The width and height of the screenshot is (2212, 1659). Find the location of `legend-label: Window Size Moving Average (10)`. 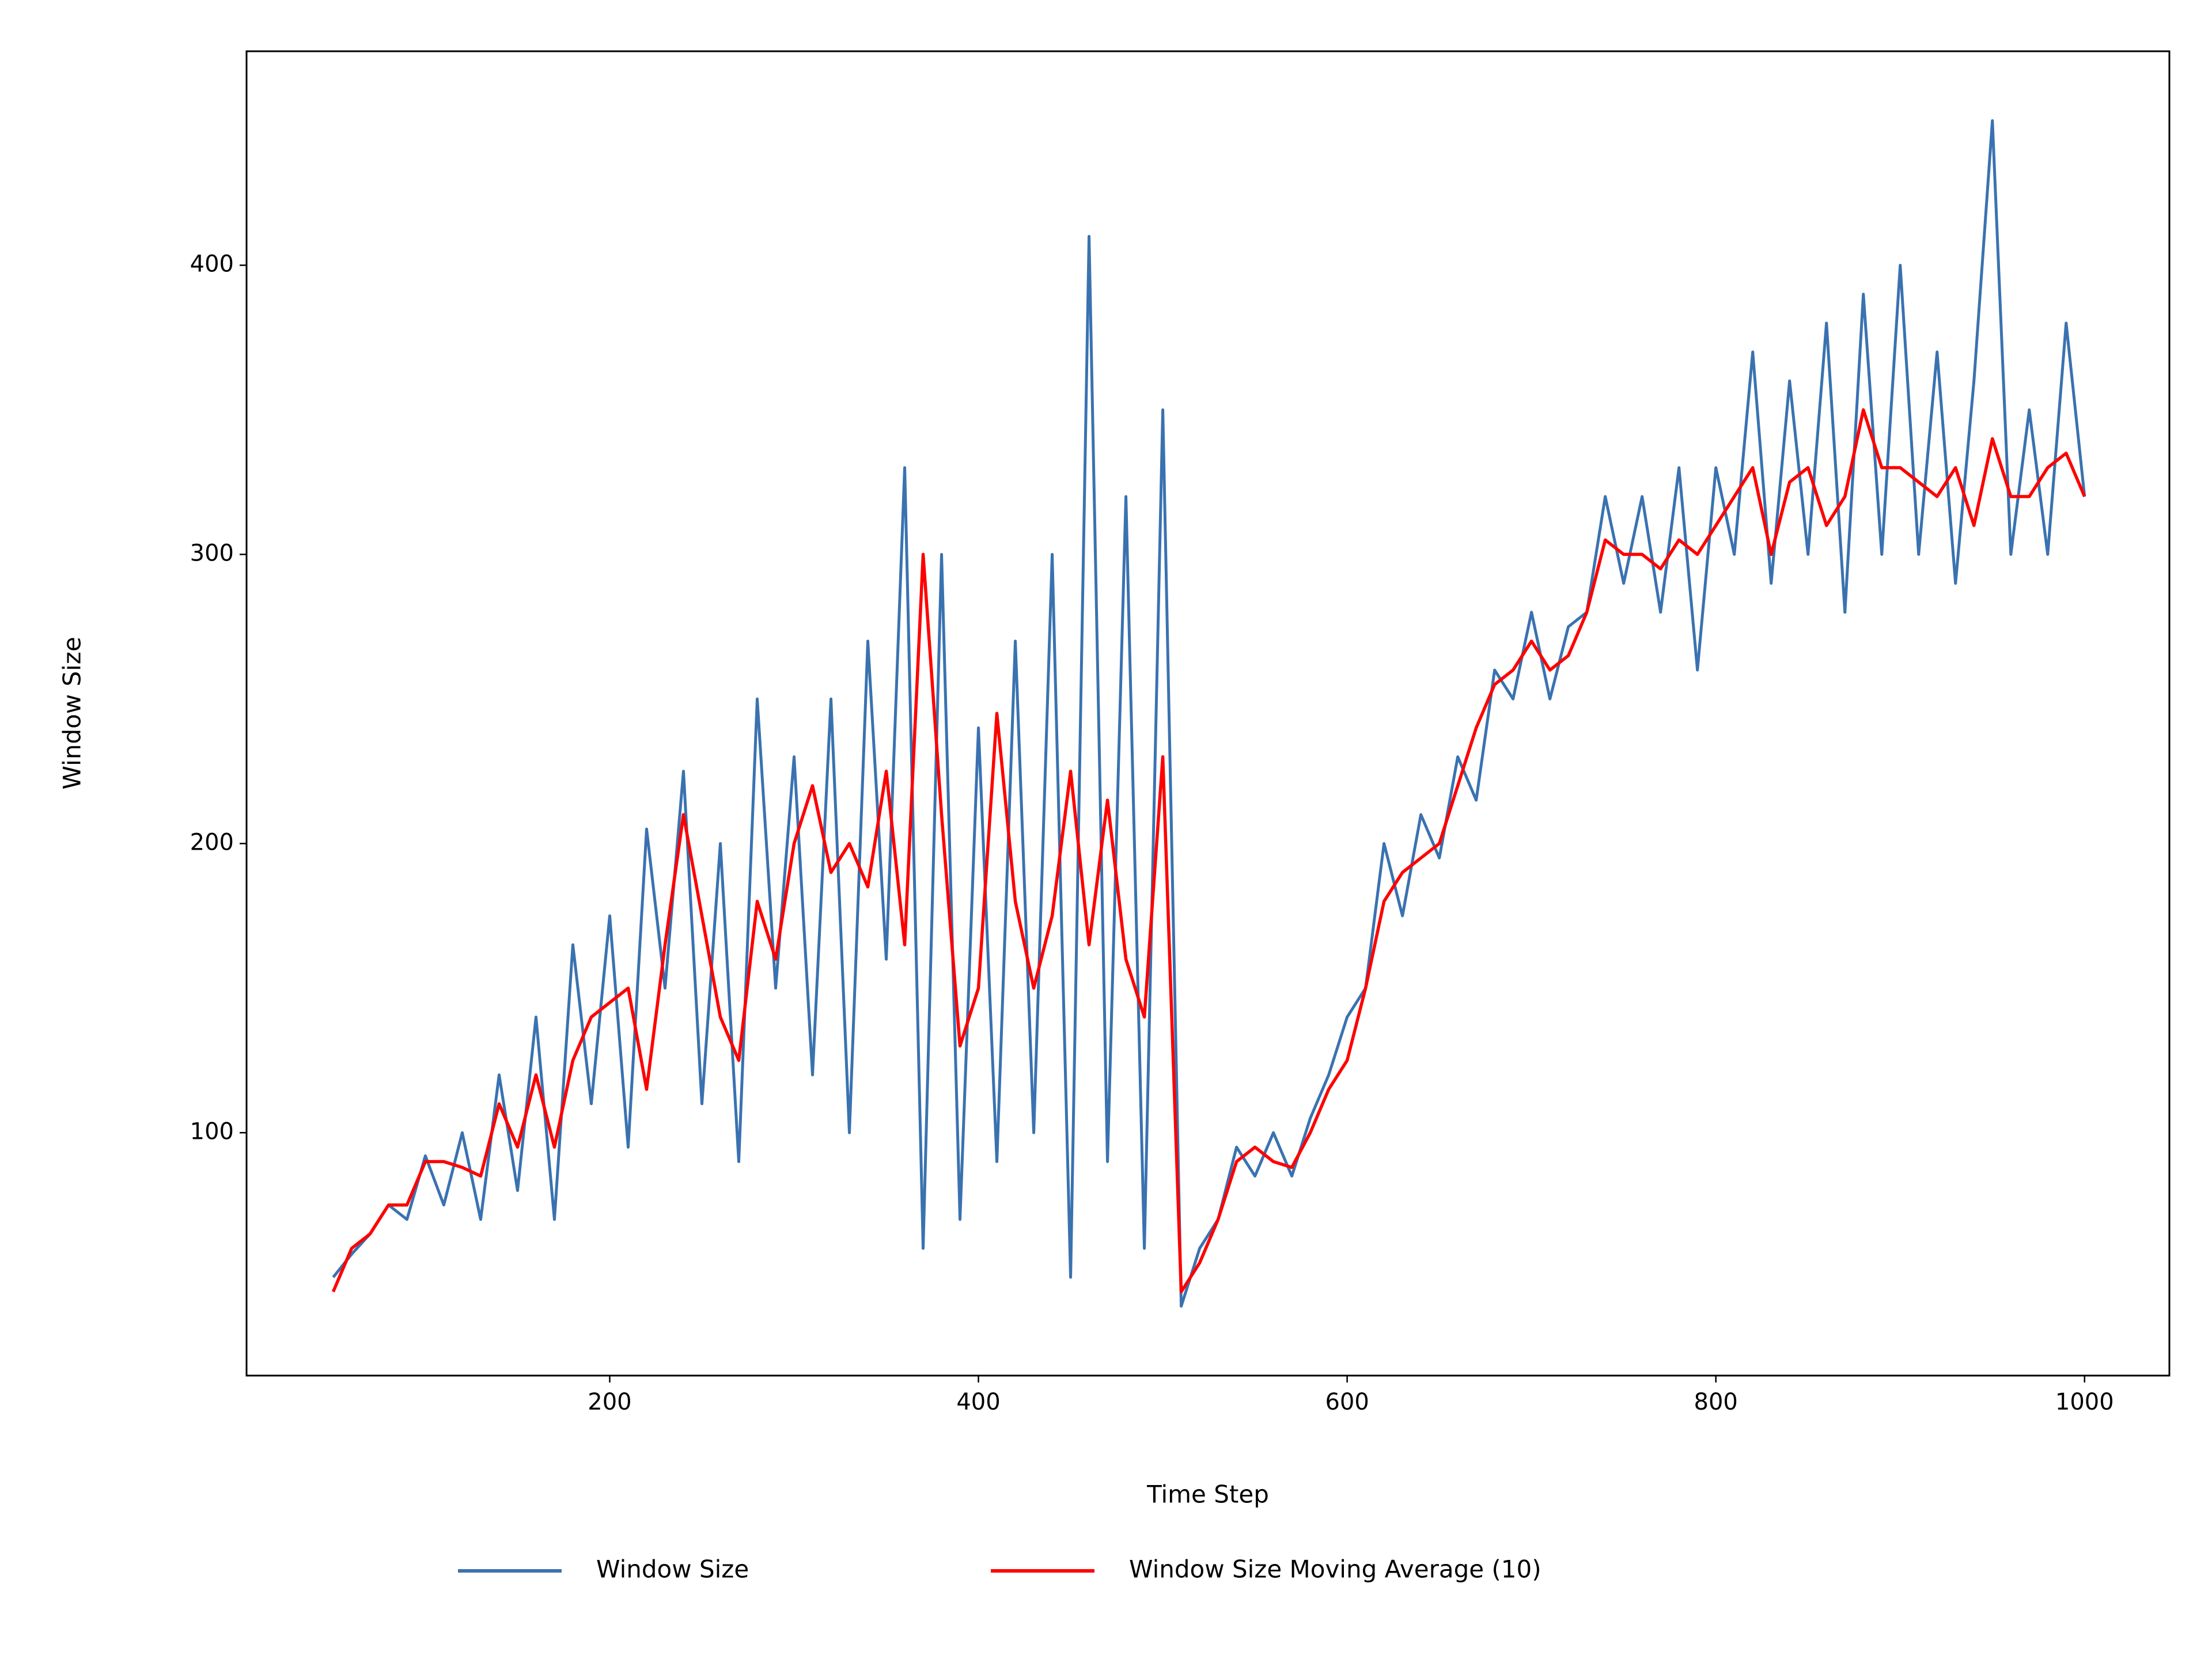

legend-label: Window Size Moving Average (10) is located at coordinates (1335, 1569).